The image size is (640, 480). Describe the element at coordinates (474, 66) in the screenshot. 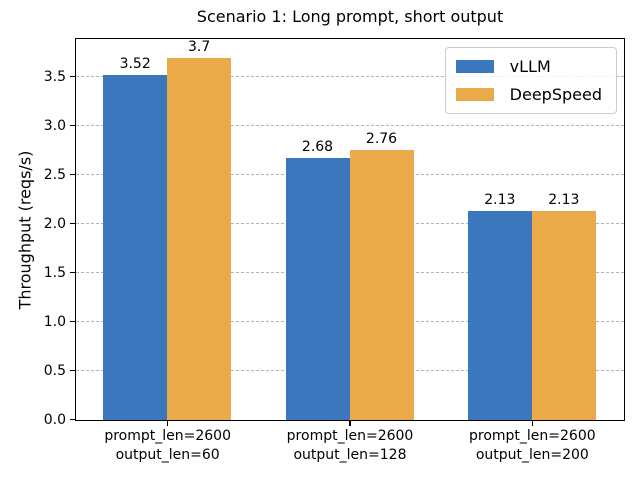

I see `legend-swatch-vllm` at that location.